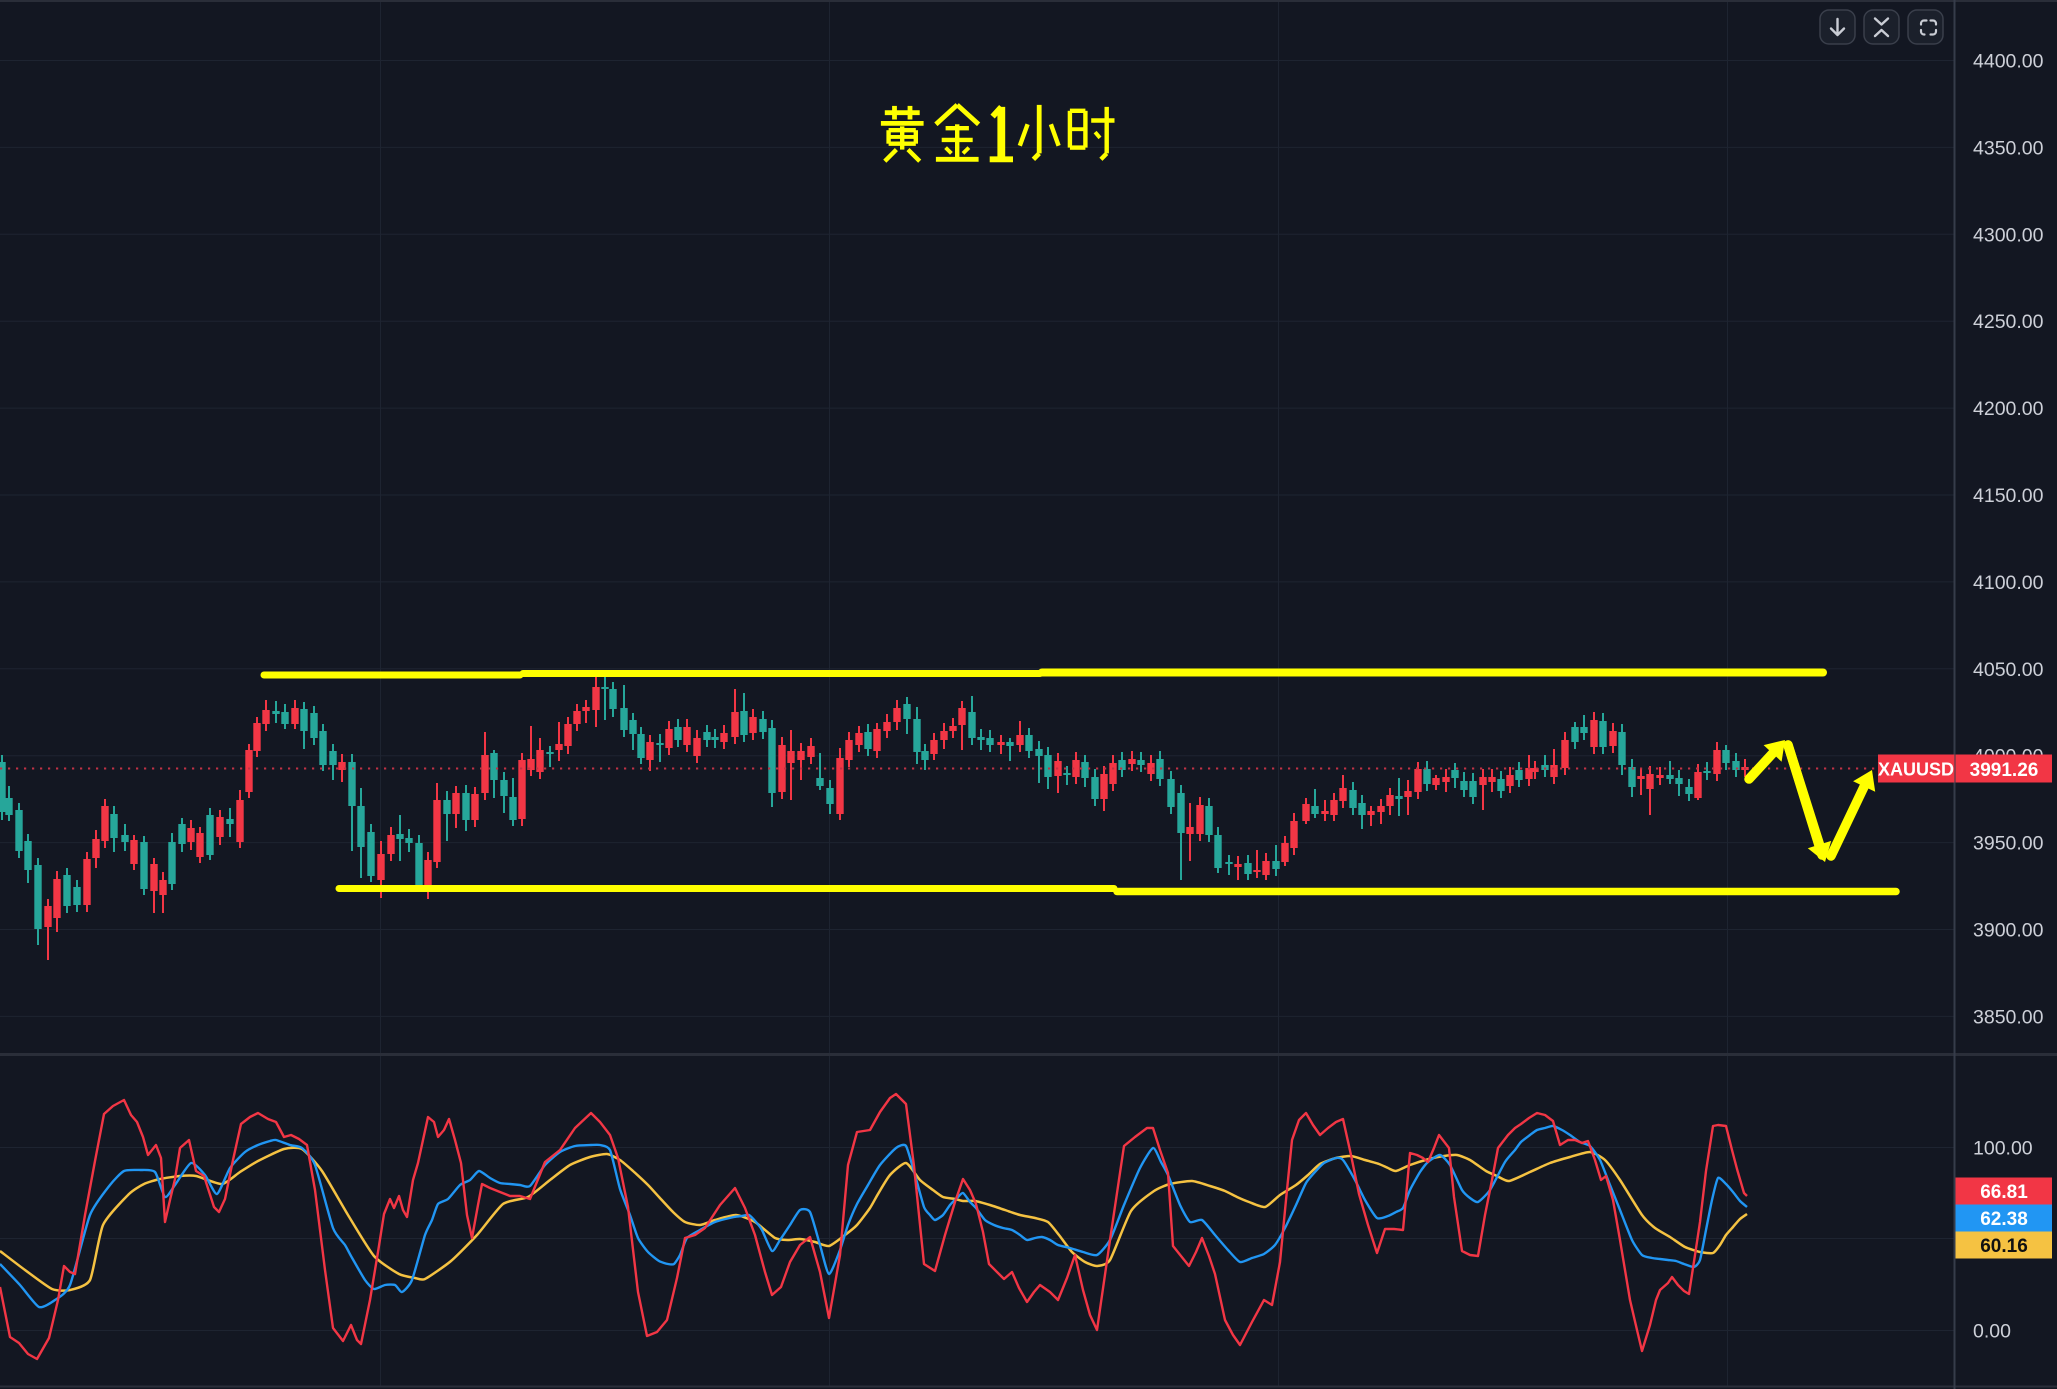  Describe the element at coordinates (2008, 844) in the screenshot. I see `svg-text: 3950.00` at that location.